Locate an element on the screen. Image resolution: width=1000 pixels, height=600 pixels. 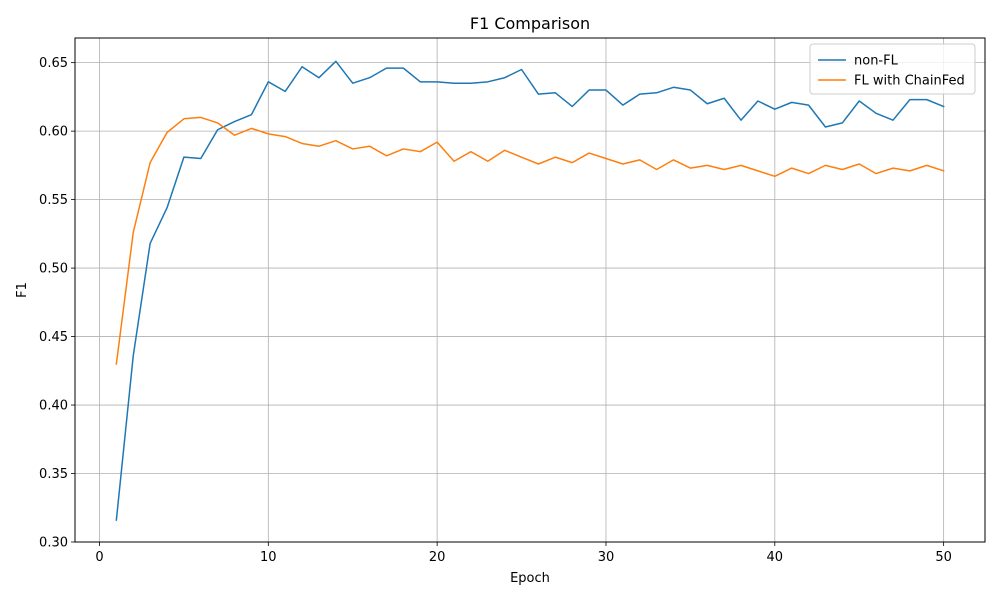
legend-box is located at coordinates (892, 69).